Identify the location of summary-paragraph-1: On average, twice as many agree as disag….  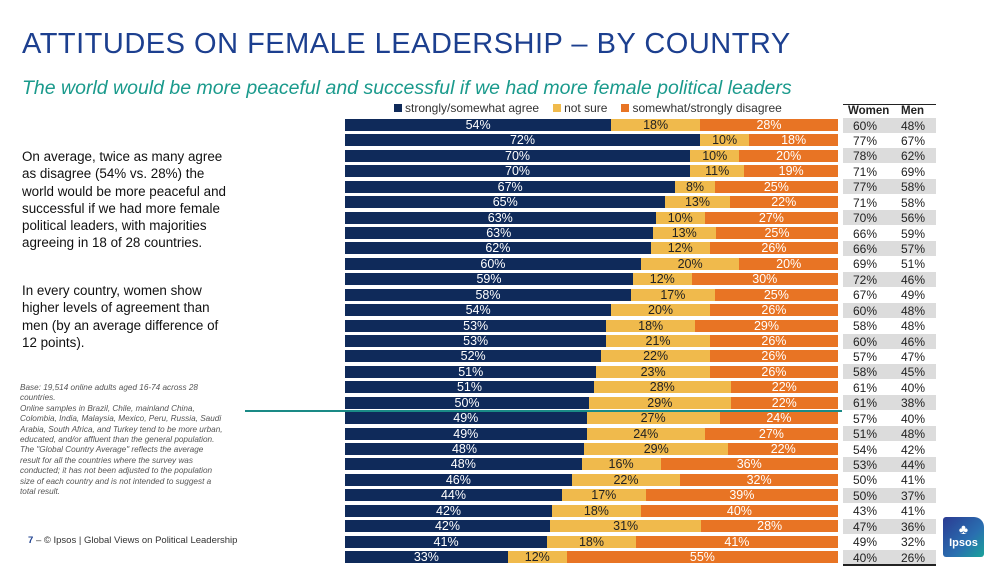
(124, 200).